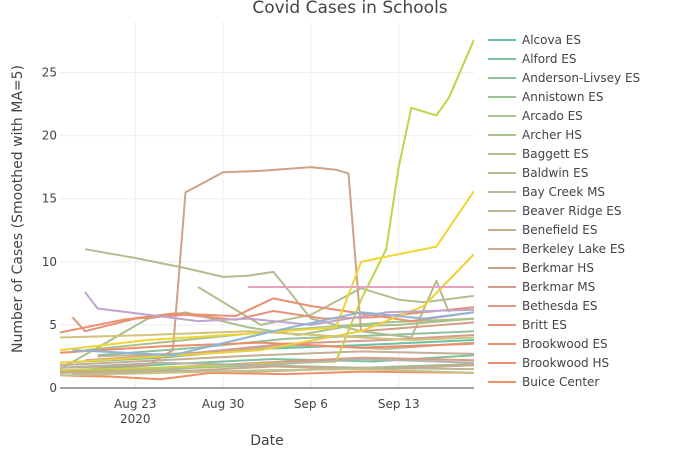  I want to click on legend-label: Benefield ES, so click(560, 230).